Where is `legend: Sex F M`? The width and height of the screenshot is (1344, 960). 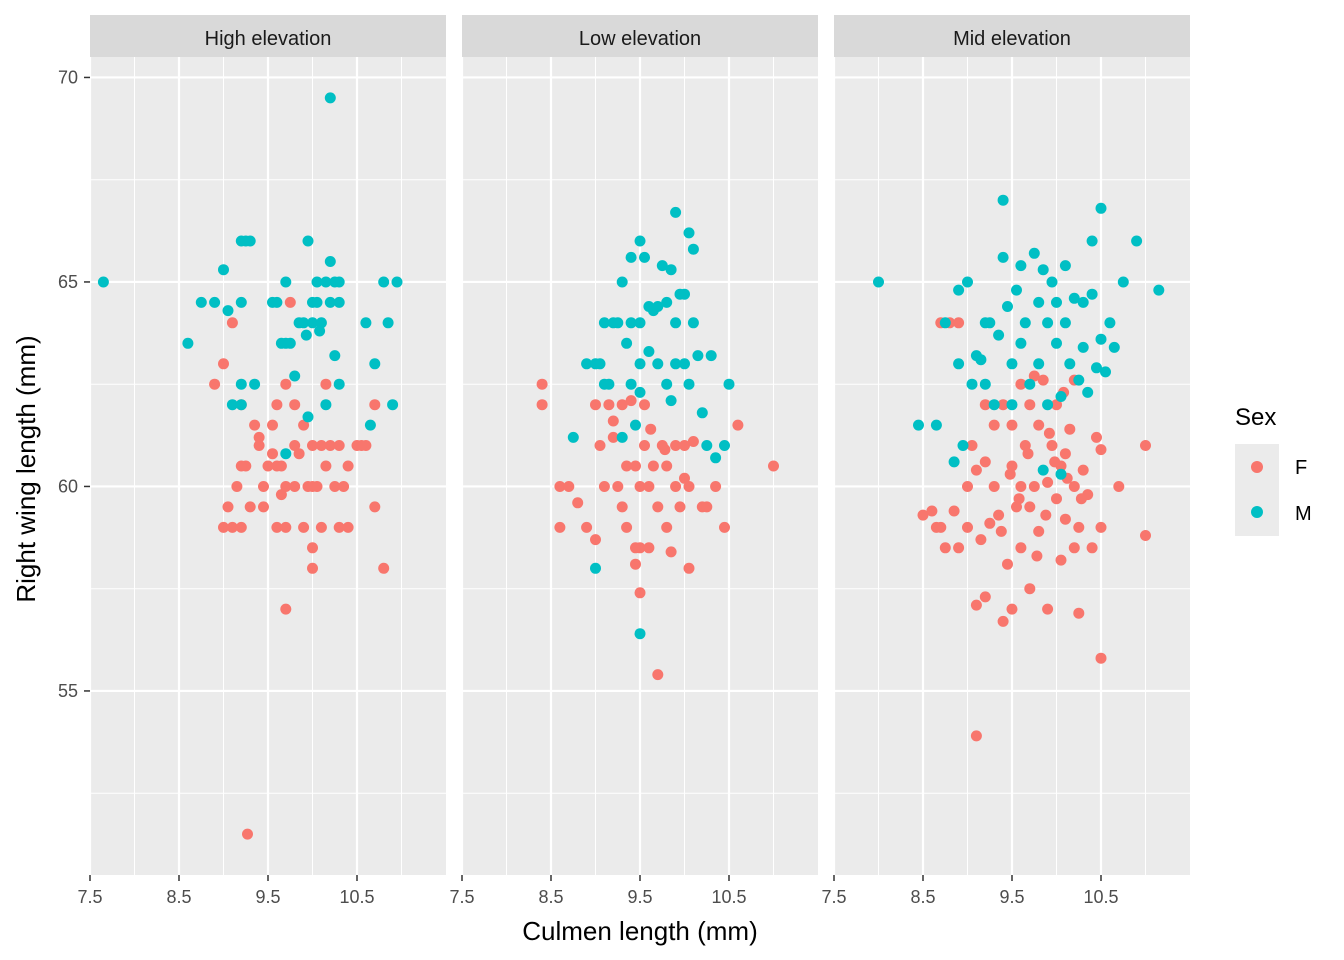 legend: Sex F M is located at coordinates (1273, 470).